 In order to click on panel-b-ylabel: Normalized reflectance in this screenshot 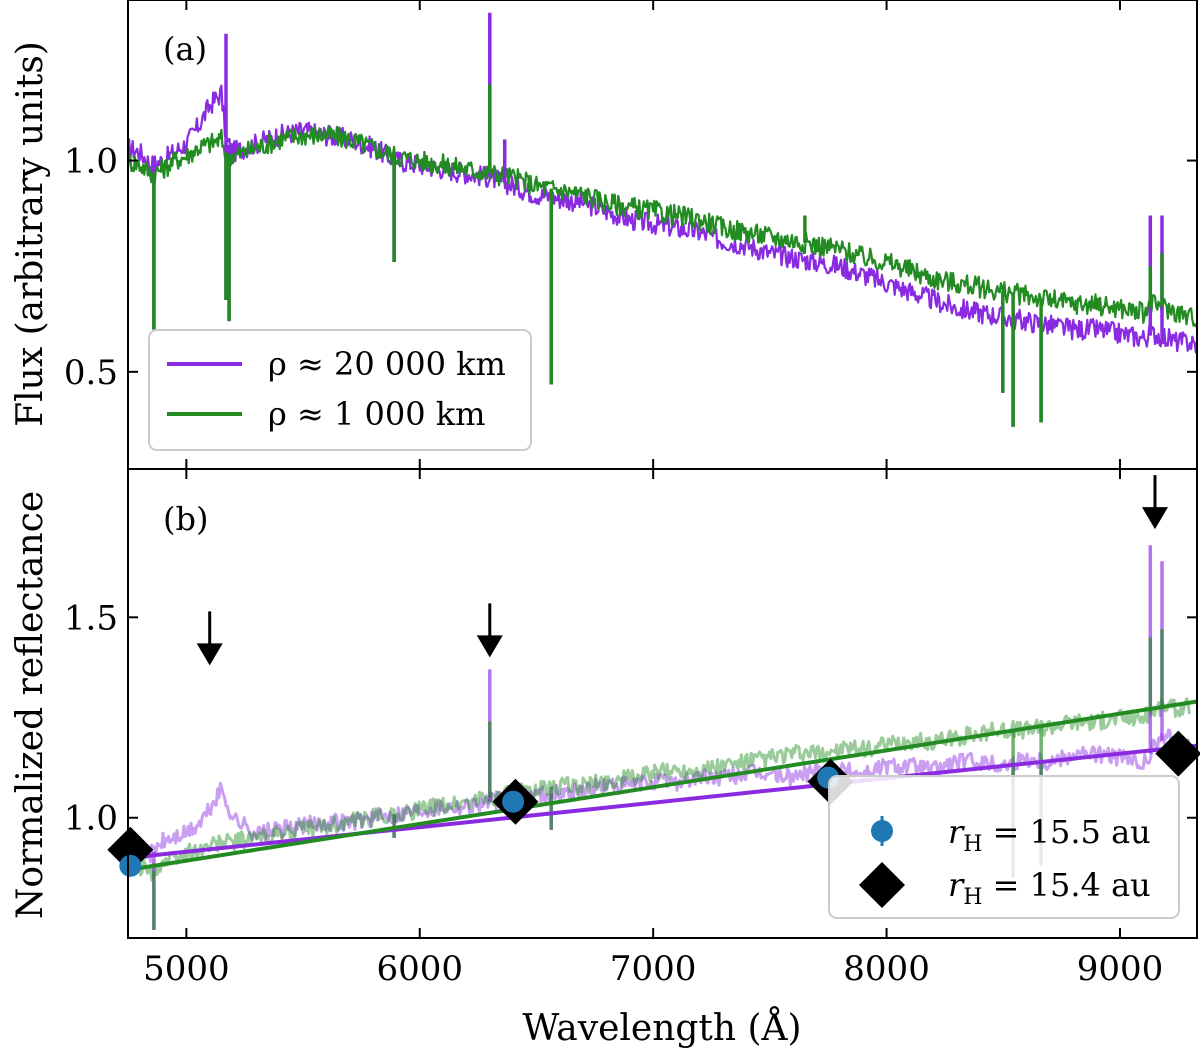, I will do `click(30, 705)`.